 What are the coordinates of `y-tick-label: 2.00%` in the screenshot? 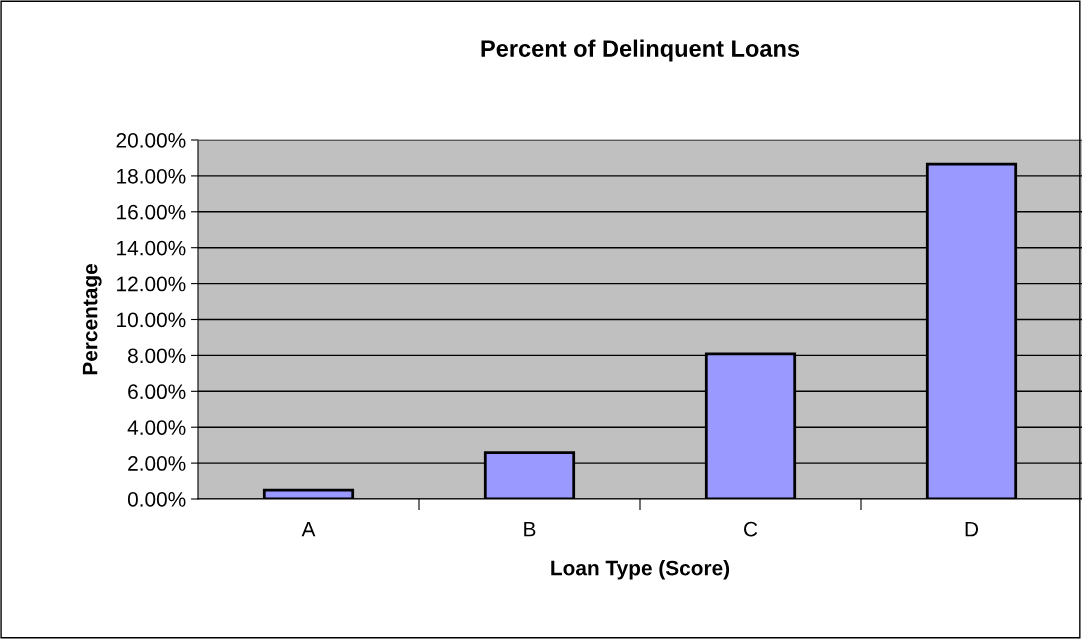 It's located at (157, 463).